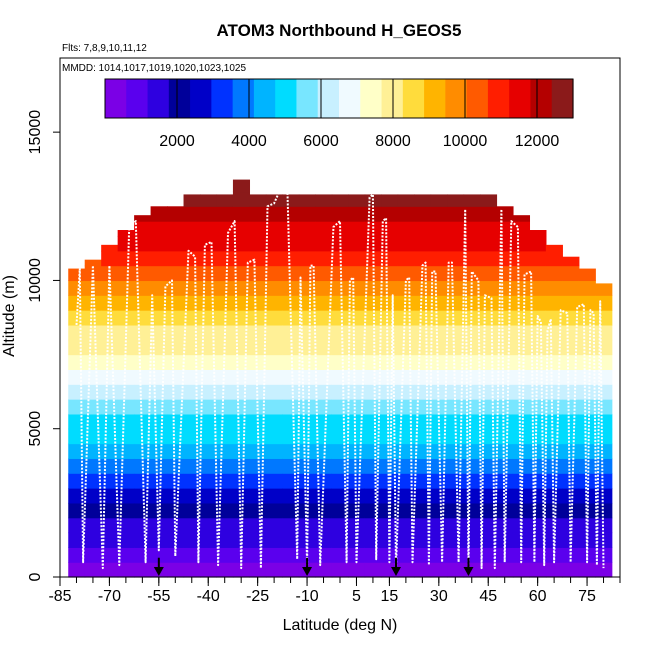 The width and height of the screenshot is (650, 650). What do you see at coordinates (321, 141) in the screenshot?
I see `colorbar-tick-label: 6000` at bounding box center [321, 141].